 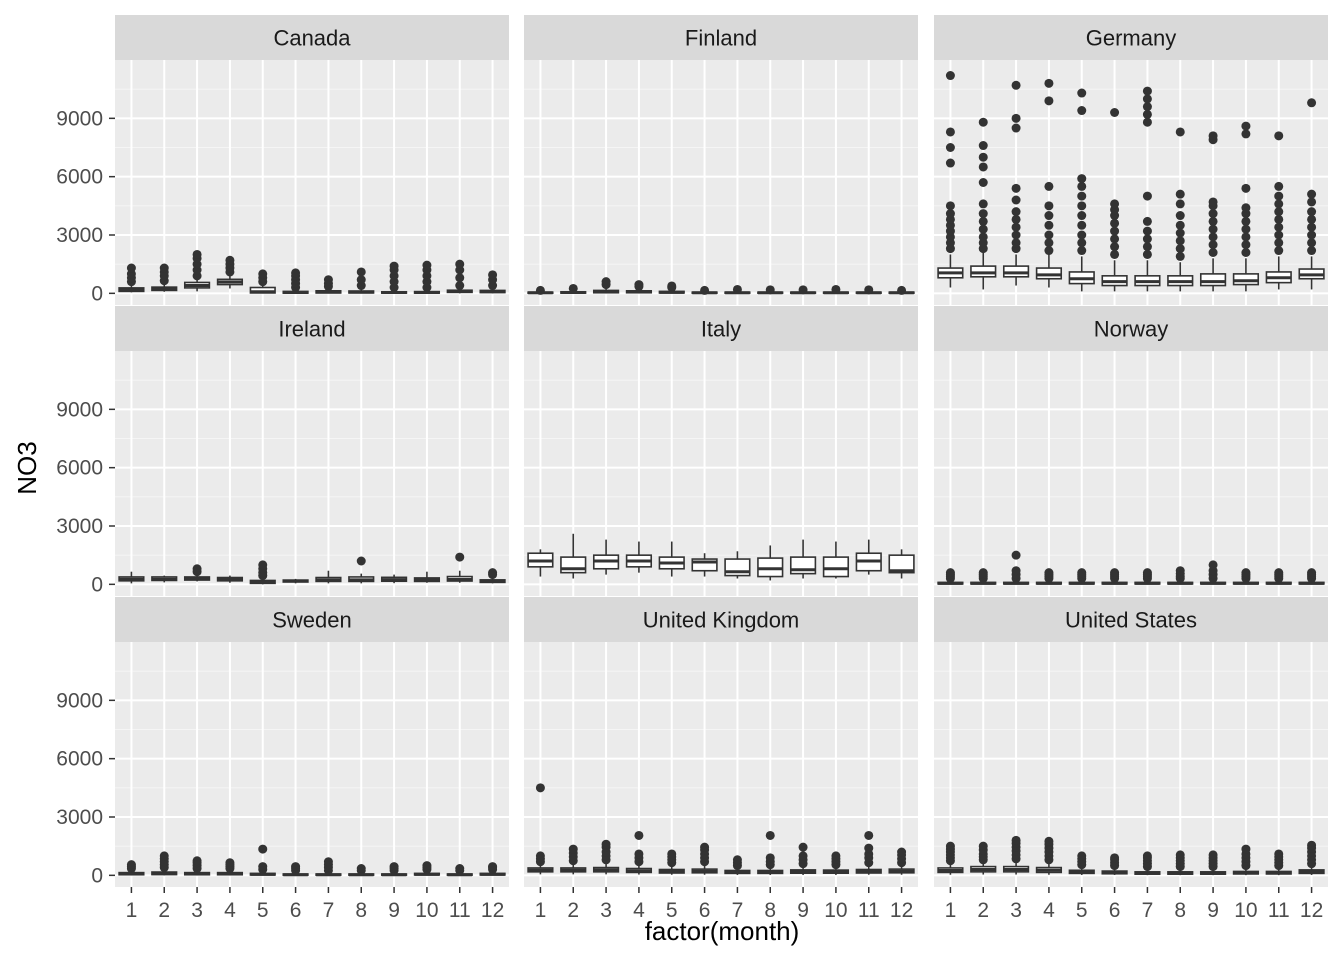 What do you see at coordinates (722, 931) in the screenshot?
I see `x-axis-title: factor(month)` at bounding box center [722, 931].